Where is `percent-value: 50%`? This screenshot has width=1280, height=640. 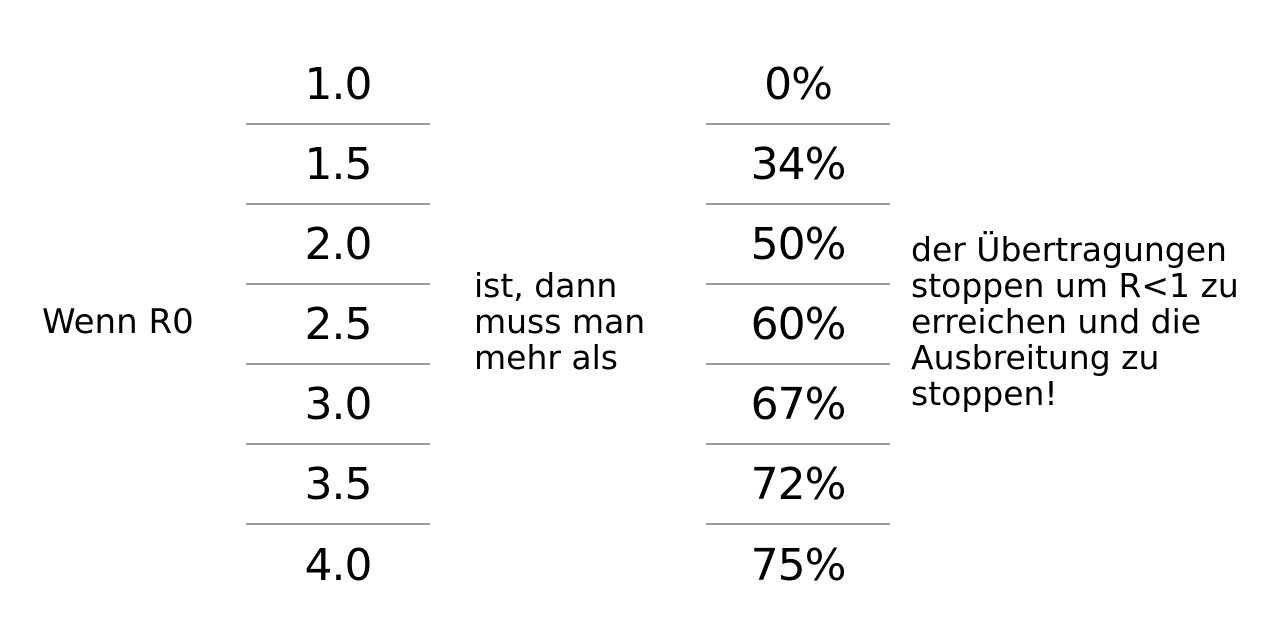 percent-value: 50% is located at coordinates (798, 245).